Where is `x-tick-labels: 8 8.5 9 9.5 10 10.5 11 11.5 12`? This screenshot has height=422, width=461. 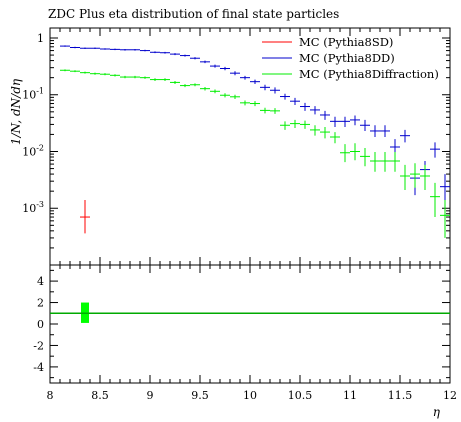 x-tick-labels: 8 8.5 9 9.5 10 10.5 11 11.5 12 is located at coordinates (252, 395).